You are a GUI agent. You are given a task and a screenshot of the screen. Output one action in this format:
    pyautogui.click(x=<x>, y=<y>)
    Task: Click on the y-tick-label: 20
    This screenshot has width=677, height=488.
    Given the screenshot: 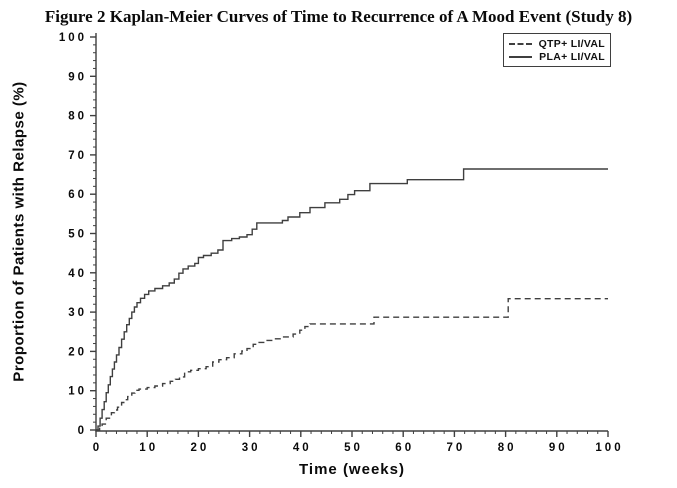 What is the action you would take?
    pyautogui.click(x=77, y=352)
    